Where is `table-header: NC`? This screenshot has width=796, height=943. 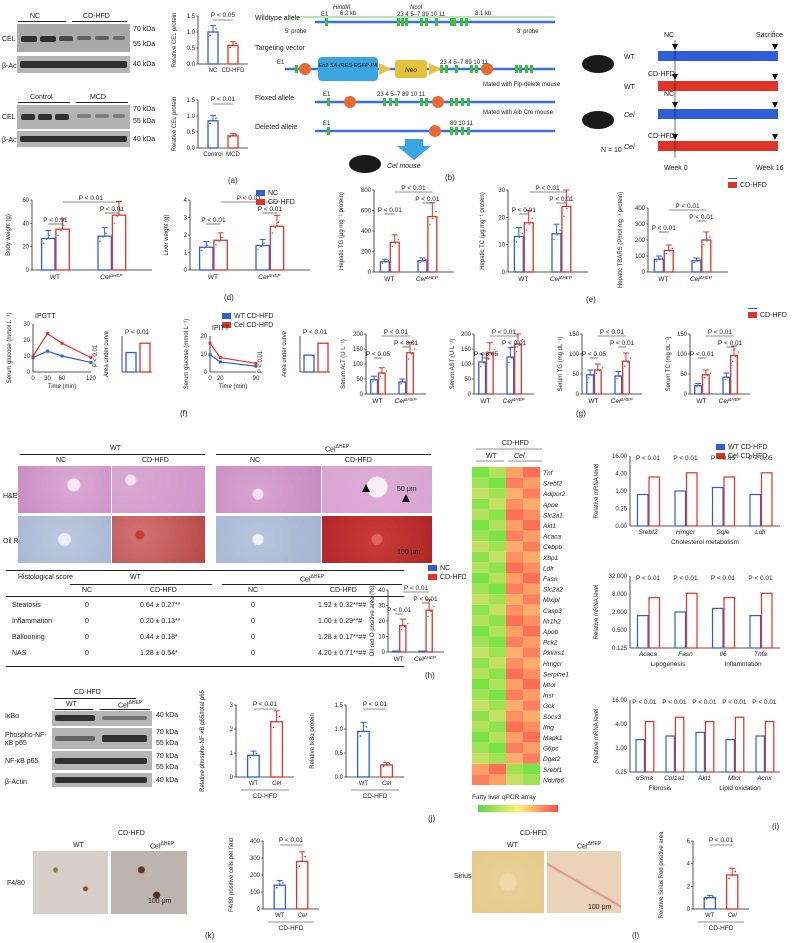 table-header: NC is located at coordinates (253, 590).